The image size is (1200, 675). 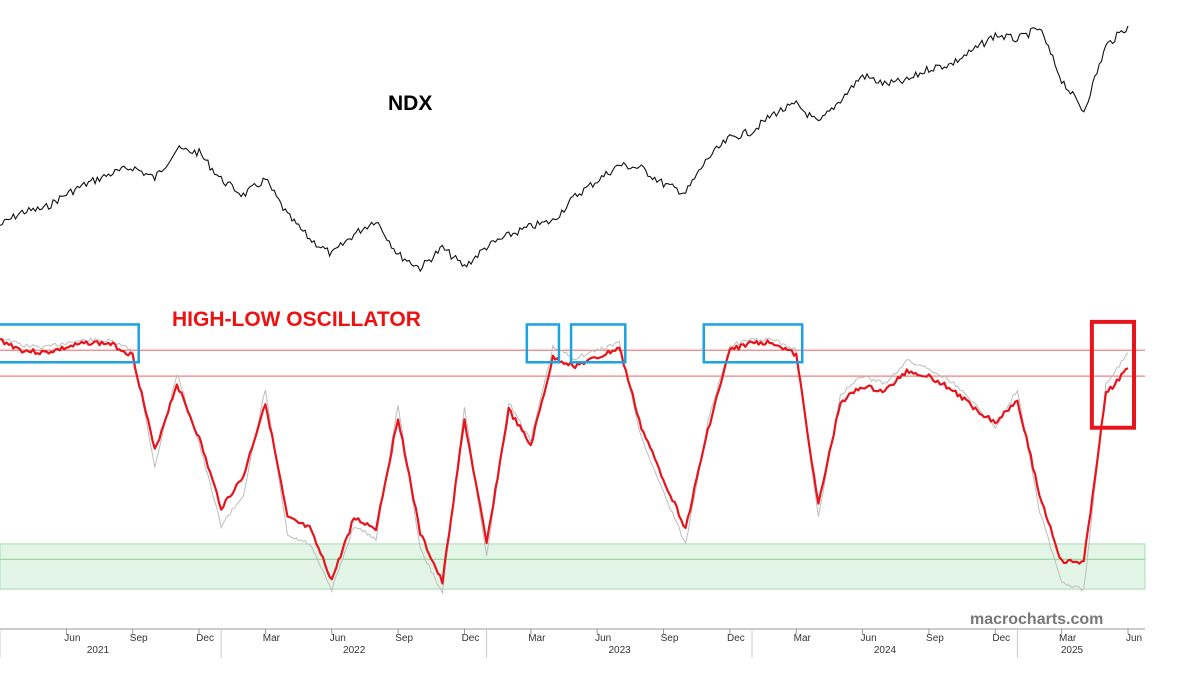 I want to click on year-label: 2022, so click(x=354, y=650).